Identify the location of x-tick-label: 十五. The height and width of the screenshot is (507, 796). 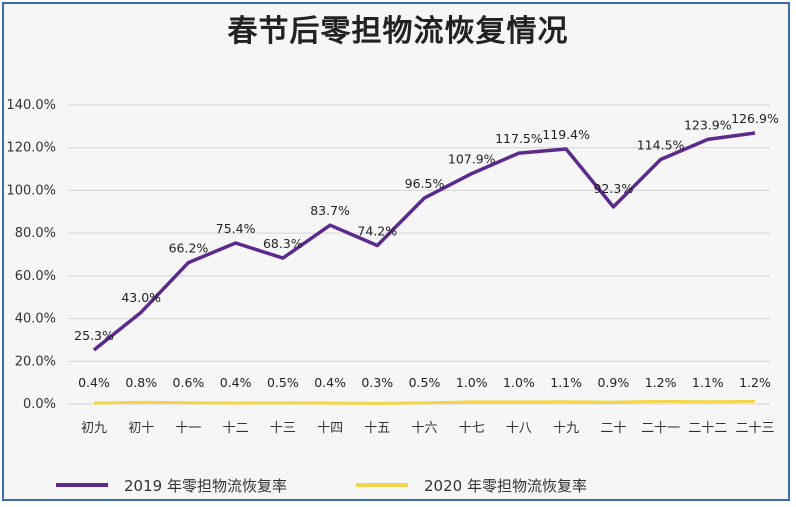
(377, 428).